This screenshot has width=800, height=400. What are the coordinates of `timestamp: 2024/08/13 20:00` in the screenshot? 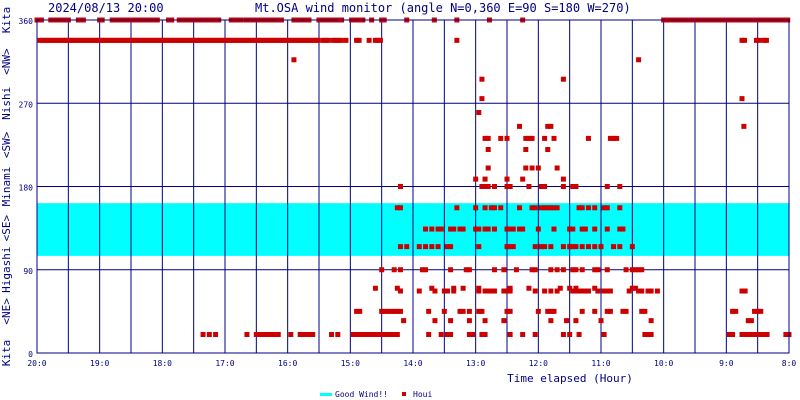 It's located at (106, 8).